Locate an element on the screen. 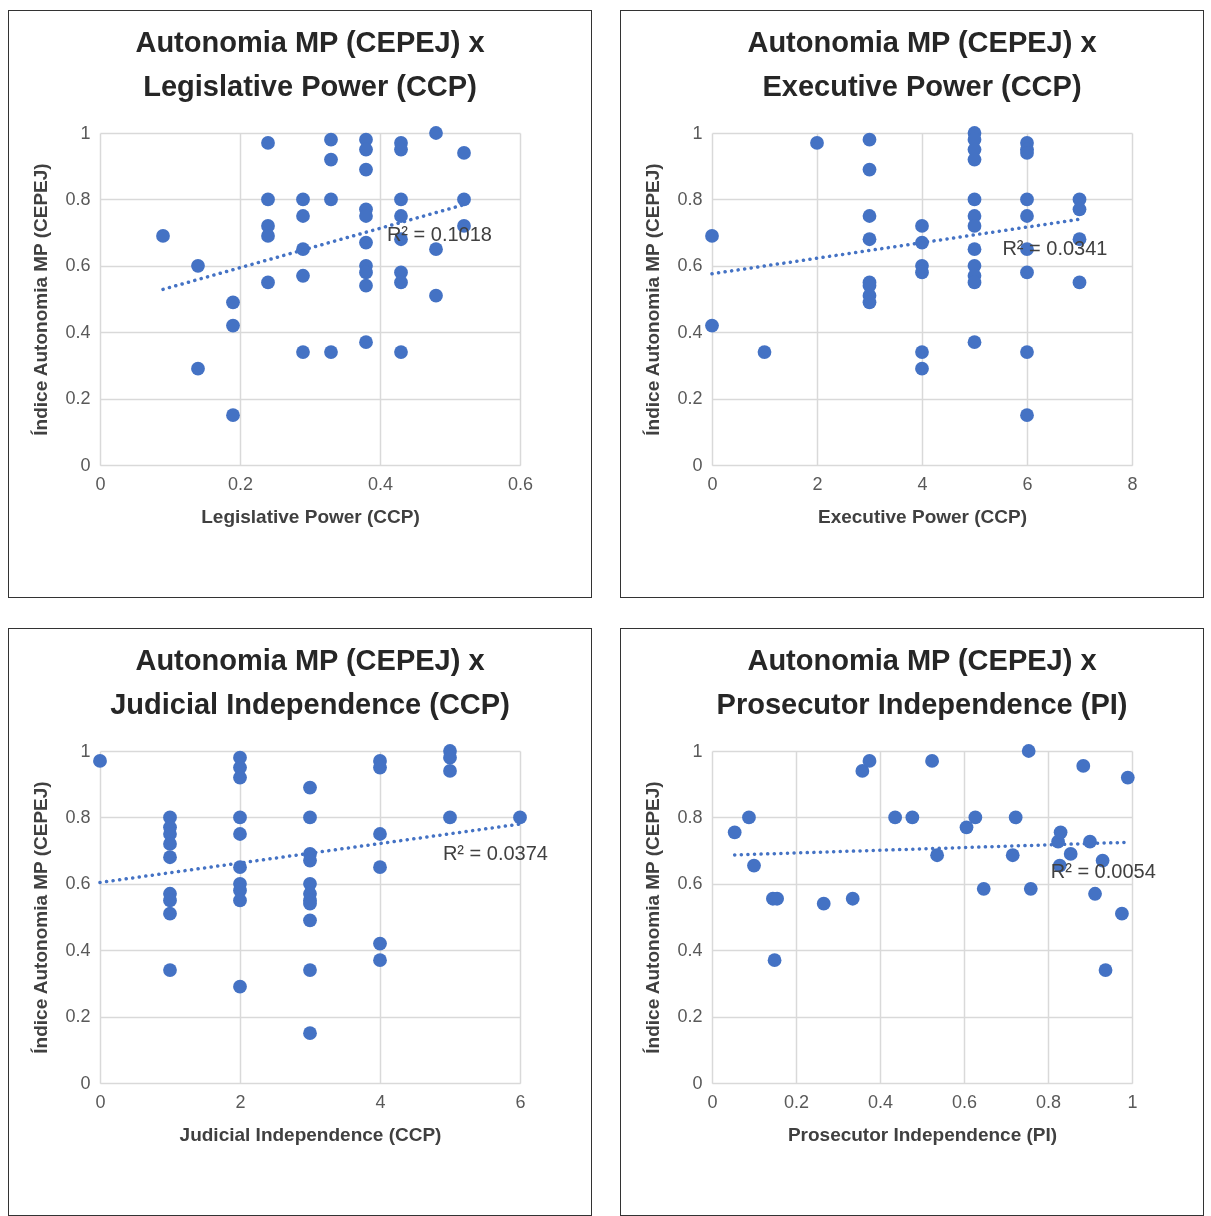 The image size is (1211, 1216). chart-title: Autonomia MP (CEPEJ) x Judicial Independence (CCP) is located at coordinates (310, 682).